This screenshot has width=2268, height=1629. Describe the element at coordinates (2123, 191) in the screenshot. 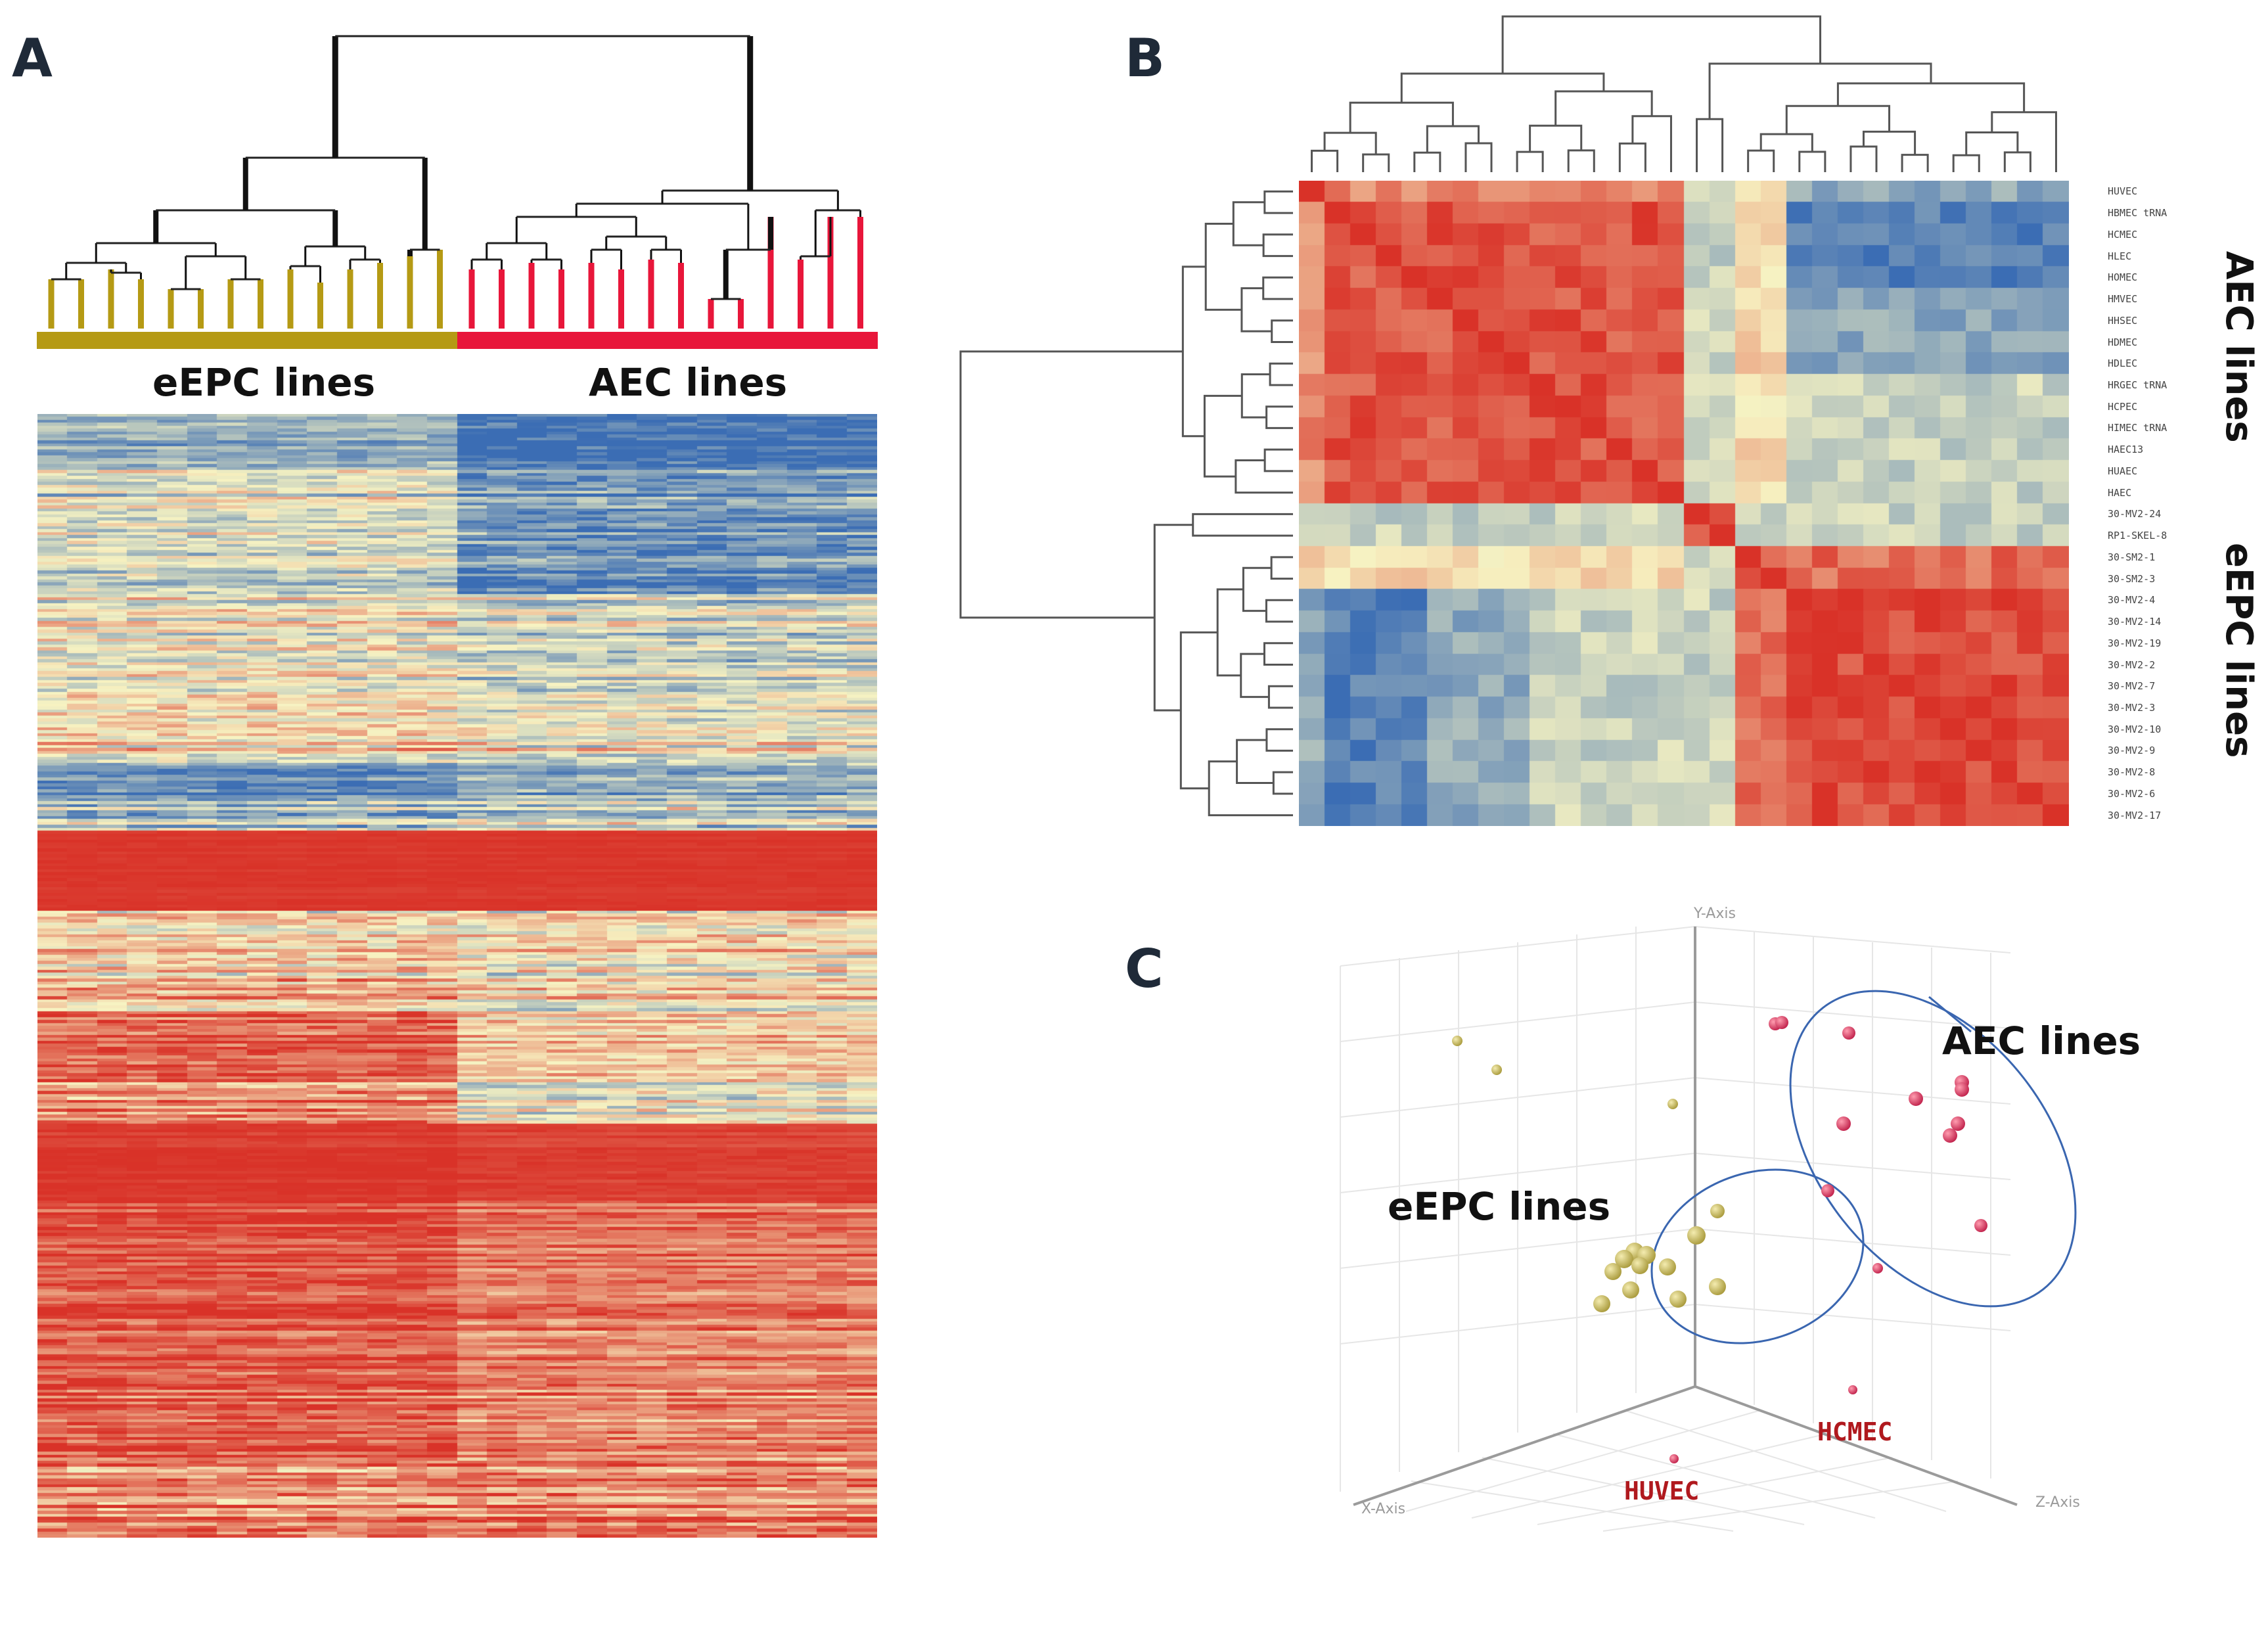

I see `panel-b-row-label: HUVEC` at that location.